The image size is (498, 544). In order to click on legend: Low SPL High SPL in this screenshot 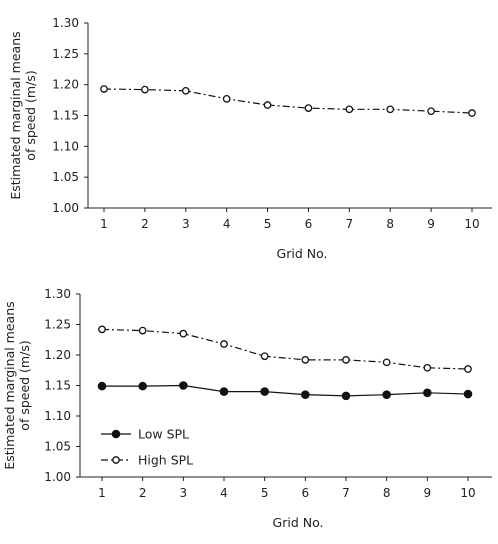, I will do `click(147, 447)`.